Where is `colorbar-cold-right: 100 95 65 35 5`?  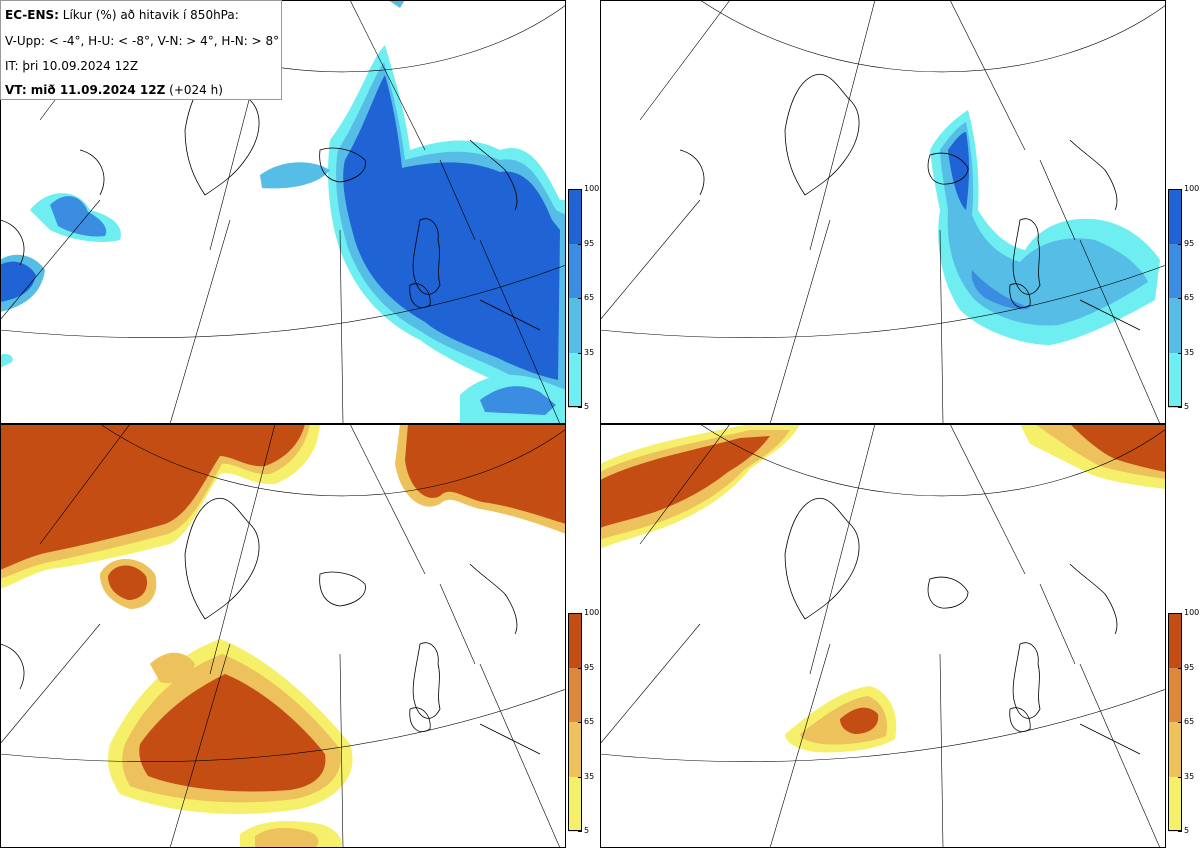
colorbar-cold-right: 100 95 65 35 5 is located at coordinates (1183, 298).